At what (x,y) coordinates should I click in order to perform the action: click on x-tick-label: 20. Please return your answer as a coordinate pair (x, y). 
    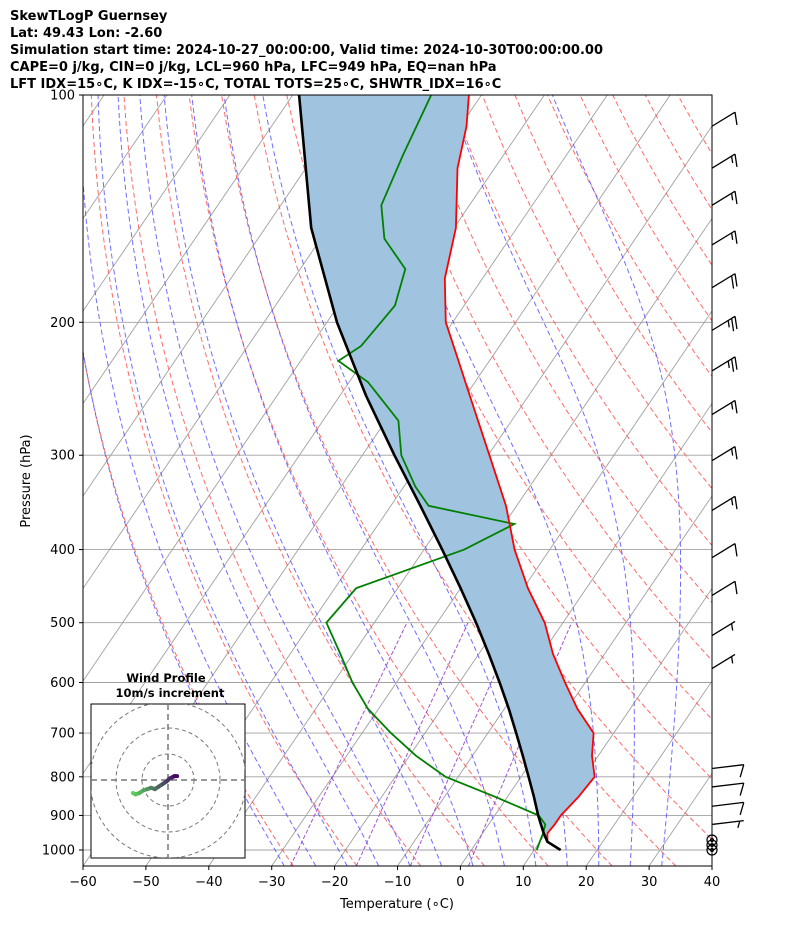
    Looking at the image, I should click on (586, 882).